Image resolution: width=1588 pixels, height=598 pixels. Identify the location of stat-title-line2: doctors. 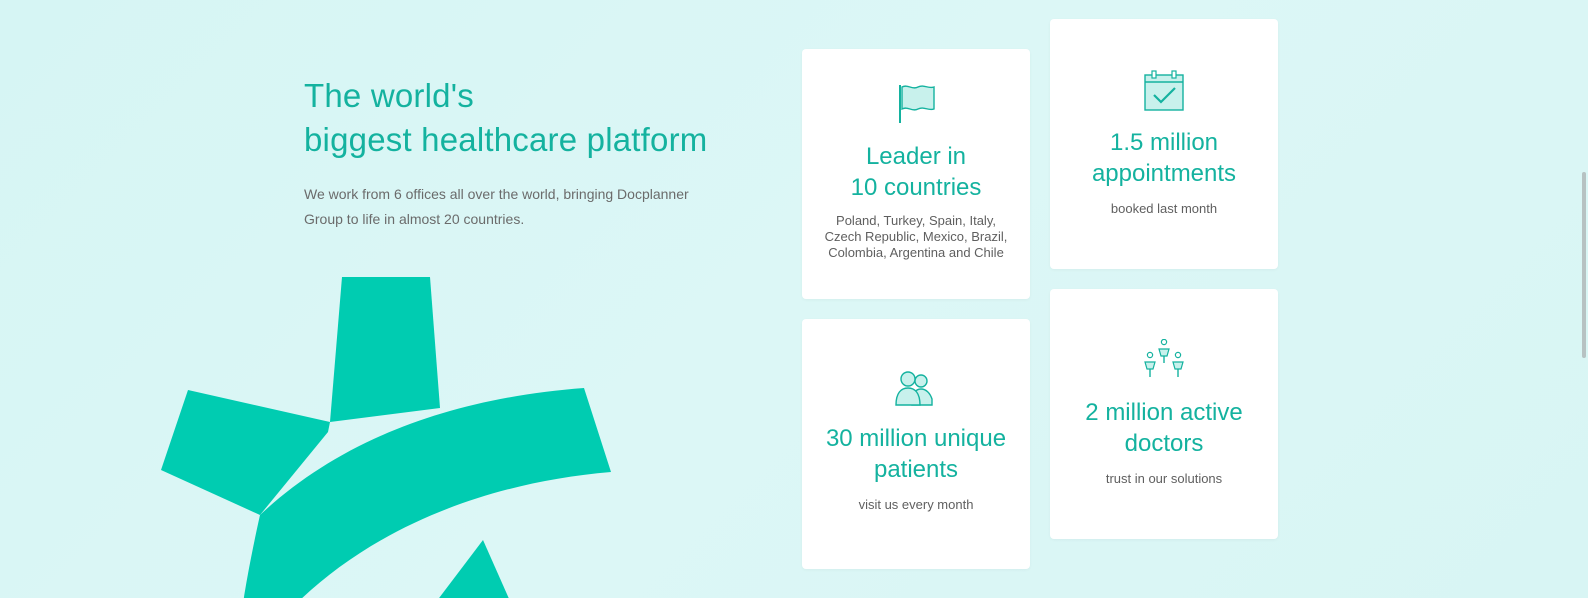
(1164, 443).